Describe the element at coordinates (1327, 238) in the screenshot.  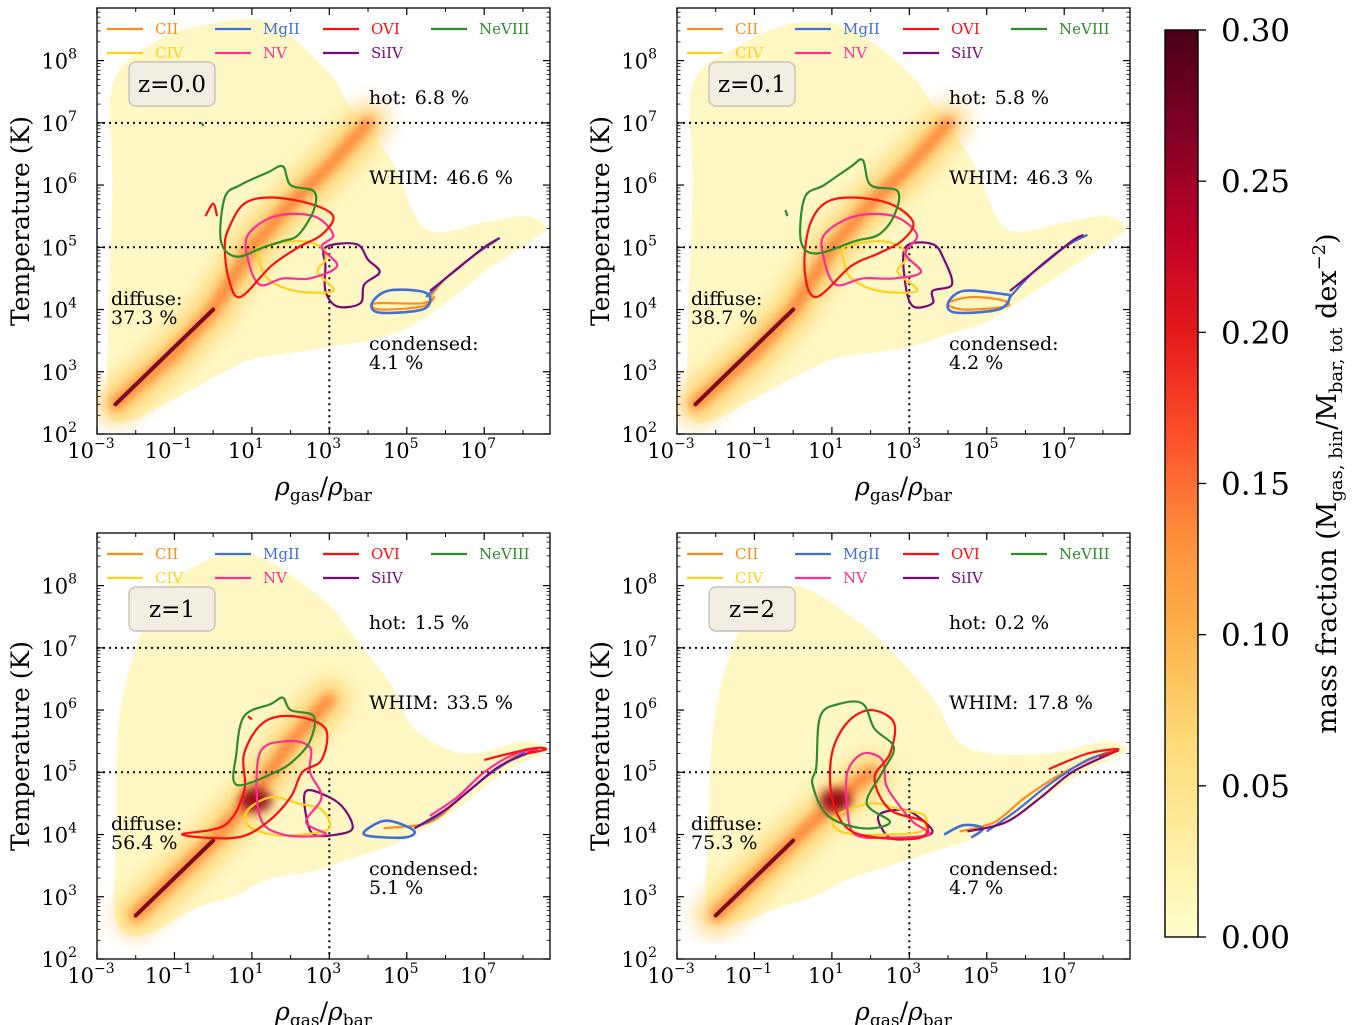
I see `colorbar-label-close: )` at that location.